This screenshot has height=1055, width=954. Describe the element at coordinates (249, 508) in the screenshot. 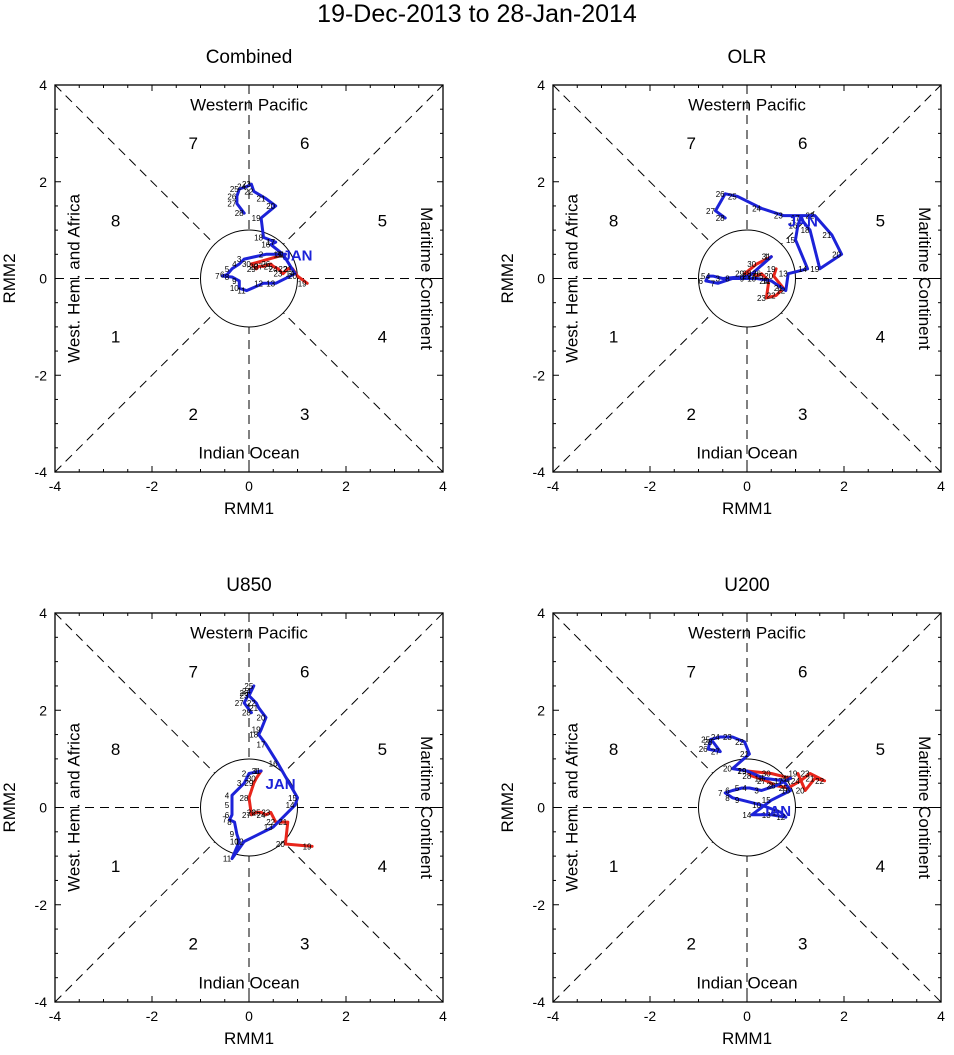

I see `x-axis-label: RMM1` at that location.